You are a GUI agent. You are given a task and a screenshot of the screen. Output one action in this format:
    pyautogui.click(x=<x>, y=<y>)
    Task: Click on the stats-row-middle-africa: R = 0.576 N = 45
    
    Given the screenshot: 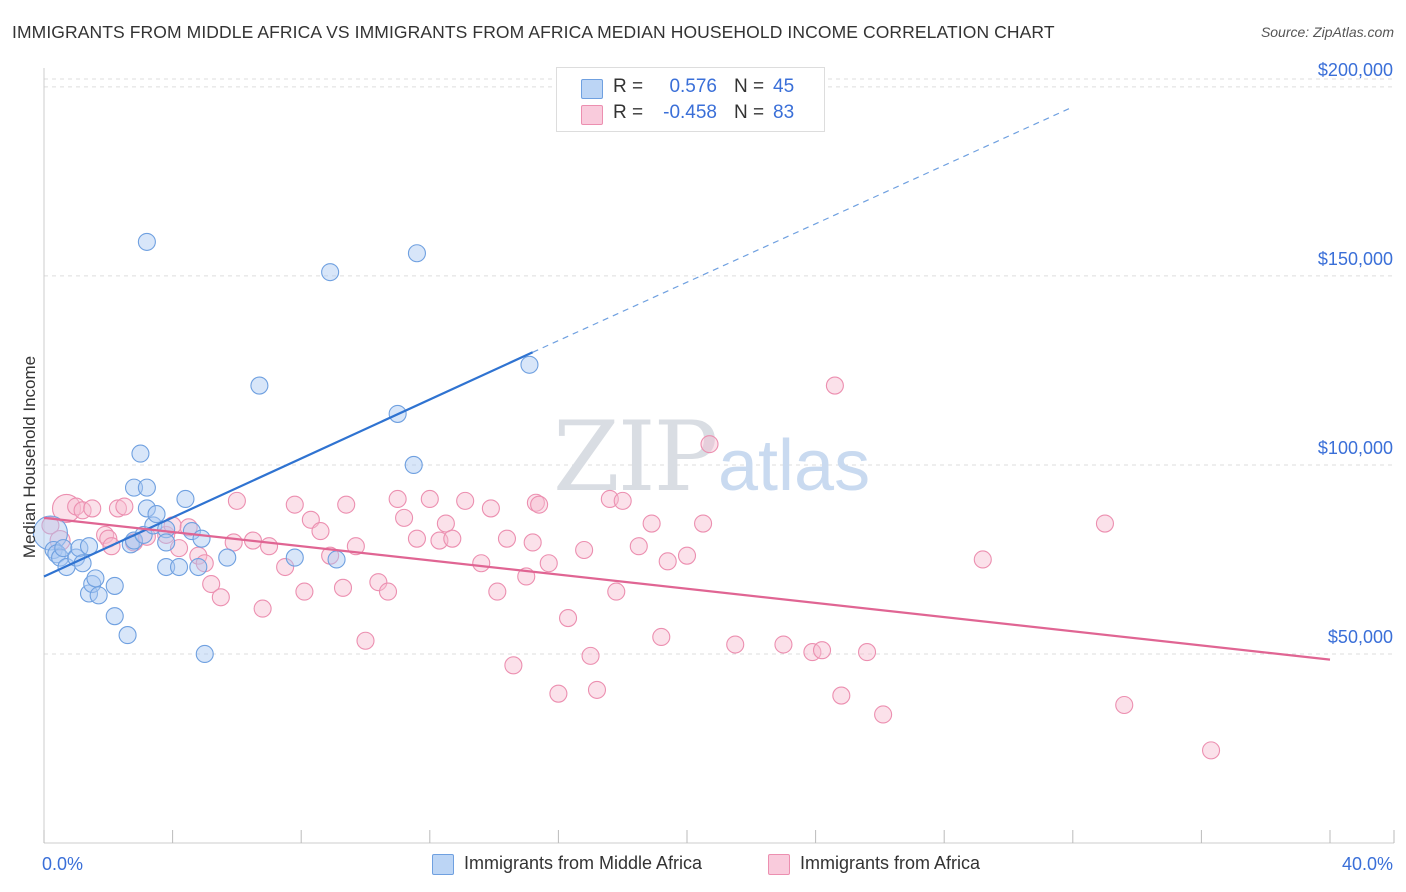 What is the action you would take?
    pyautogui.click(x=690, y=89)
    